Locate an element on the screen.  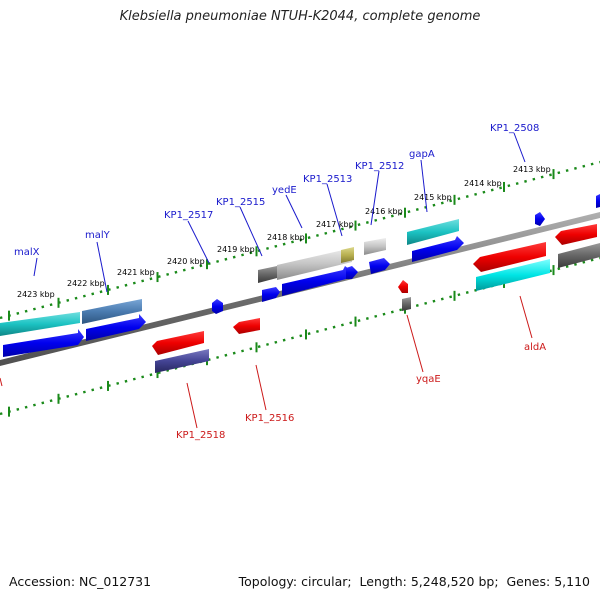
reverse-gene-labels: aldA yqaE KP1_2516 KP1_2518 is located at coordinates (361, 391).